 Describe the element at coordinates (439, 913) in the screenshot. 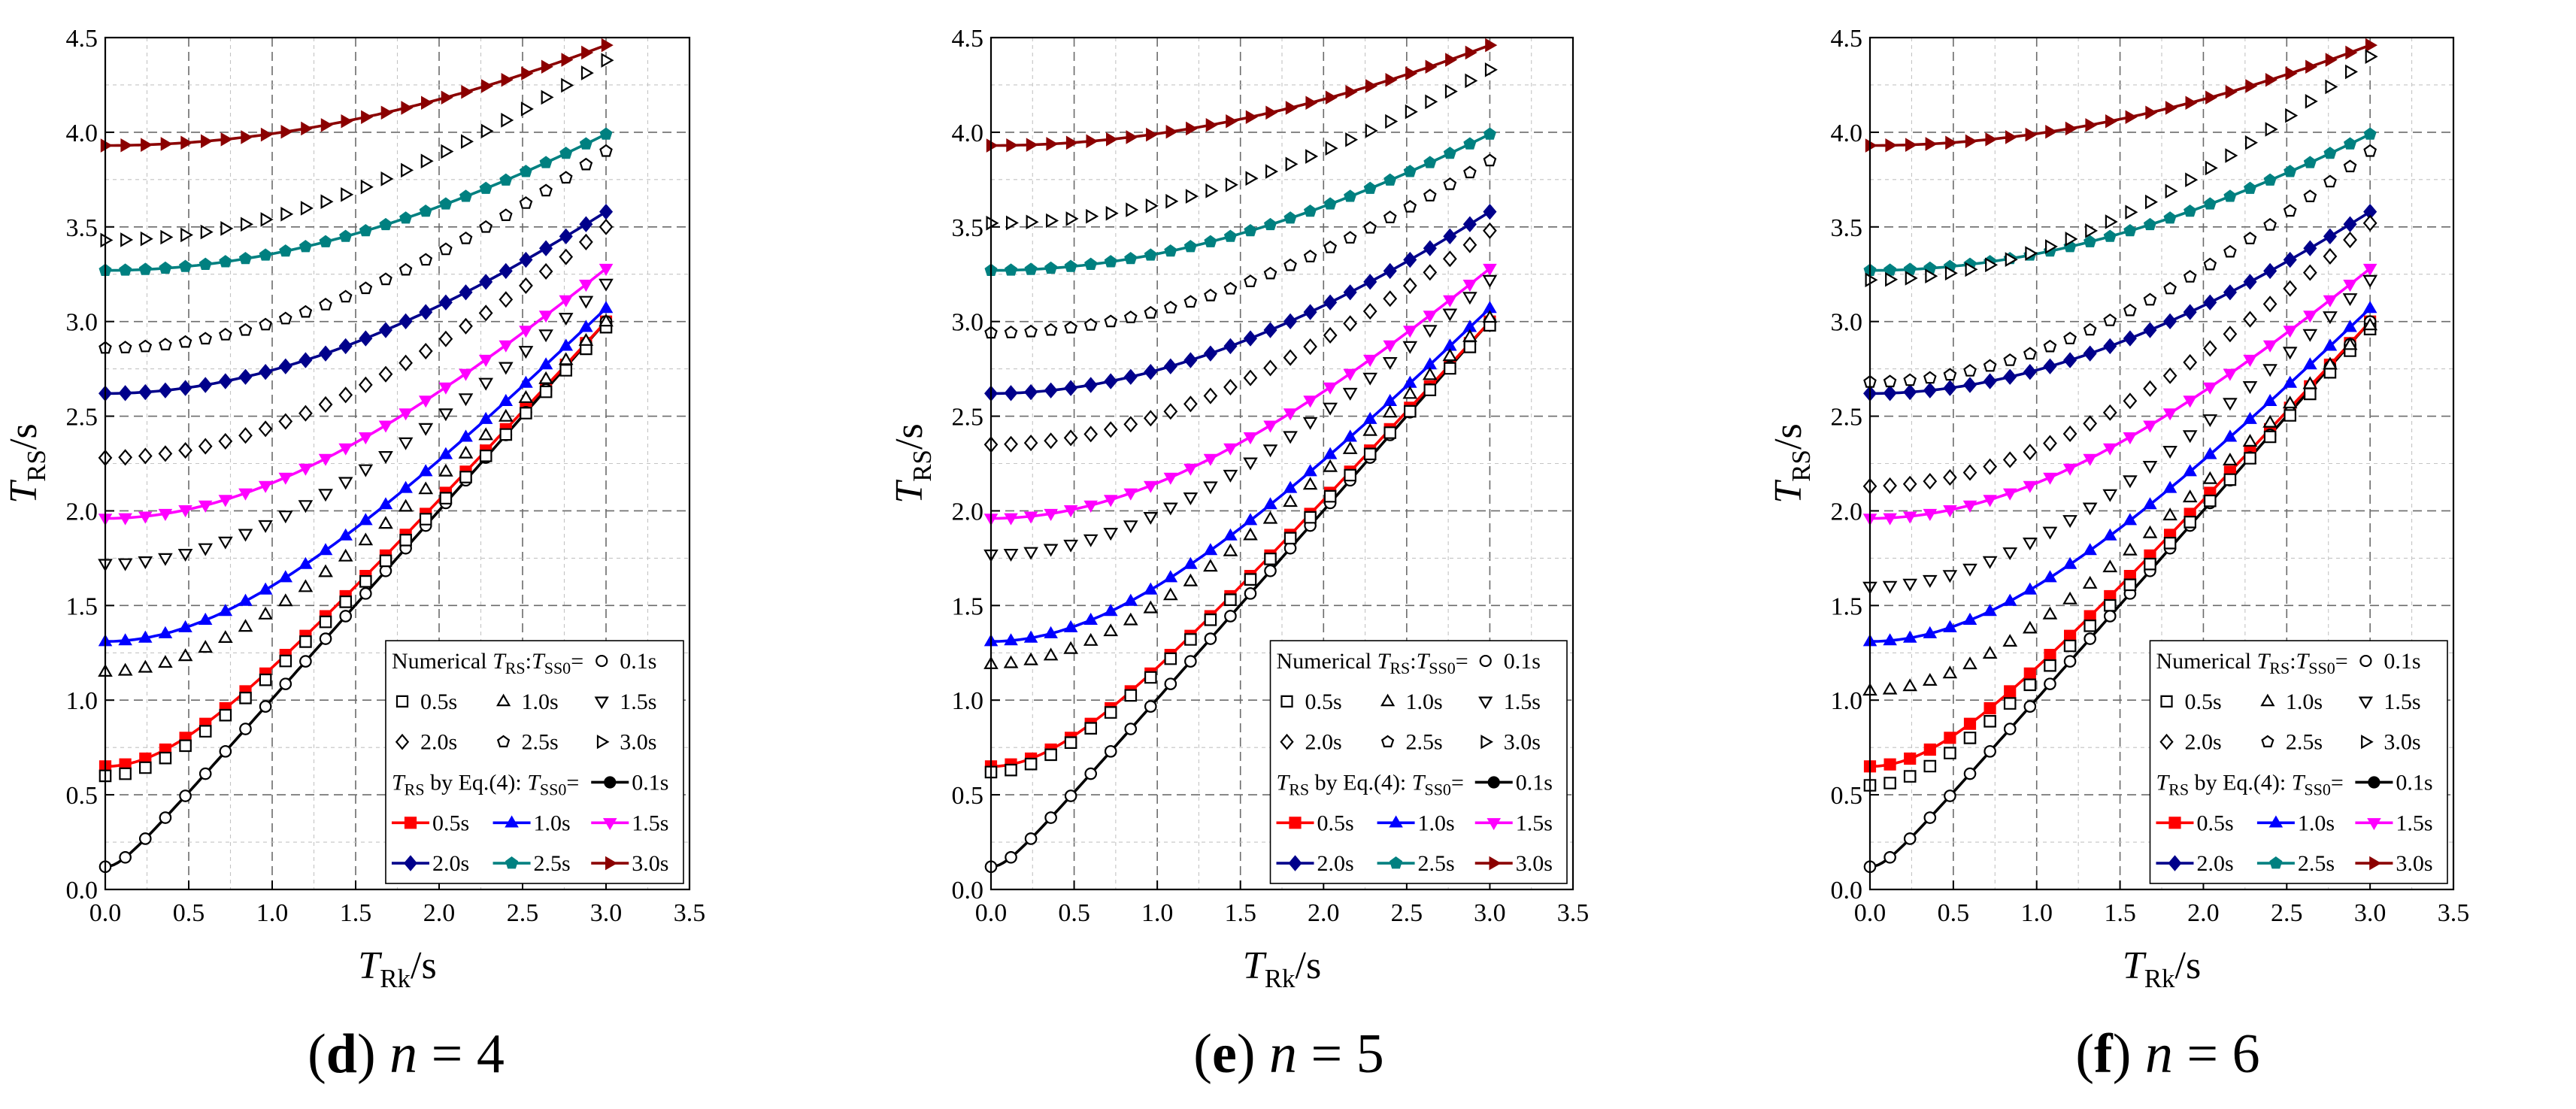

I see `x-tick-label: 2.0` at that location.